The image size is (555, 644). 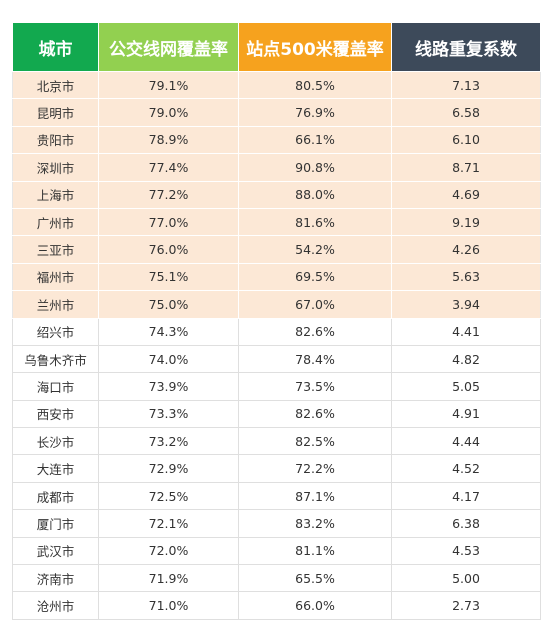 I want to click on cell-bus-coverage: 72.1%, so click(x=168, y=523).